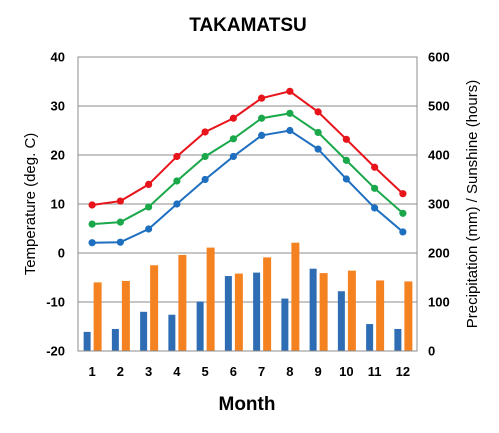 Image resolution: width=499 pixels, height=433 pixels. Describe the element at coordinates (248, 25) in the screenshot. I see `chart-title: TAKAMATSU` at that location.